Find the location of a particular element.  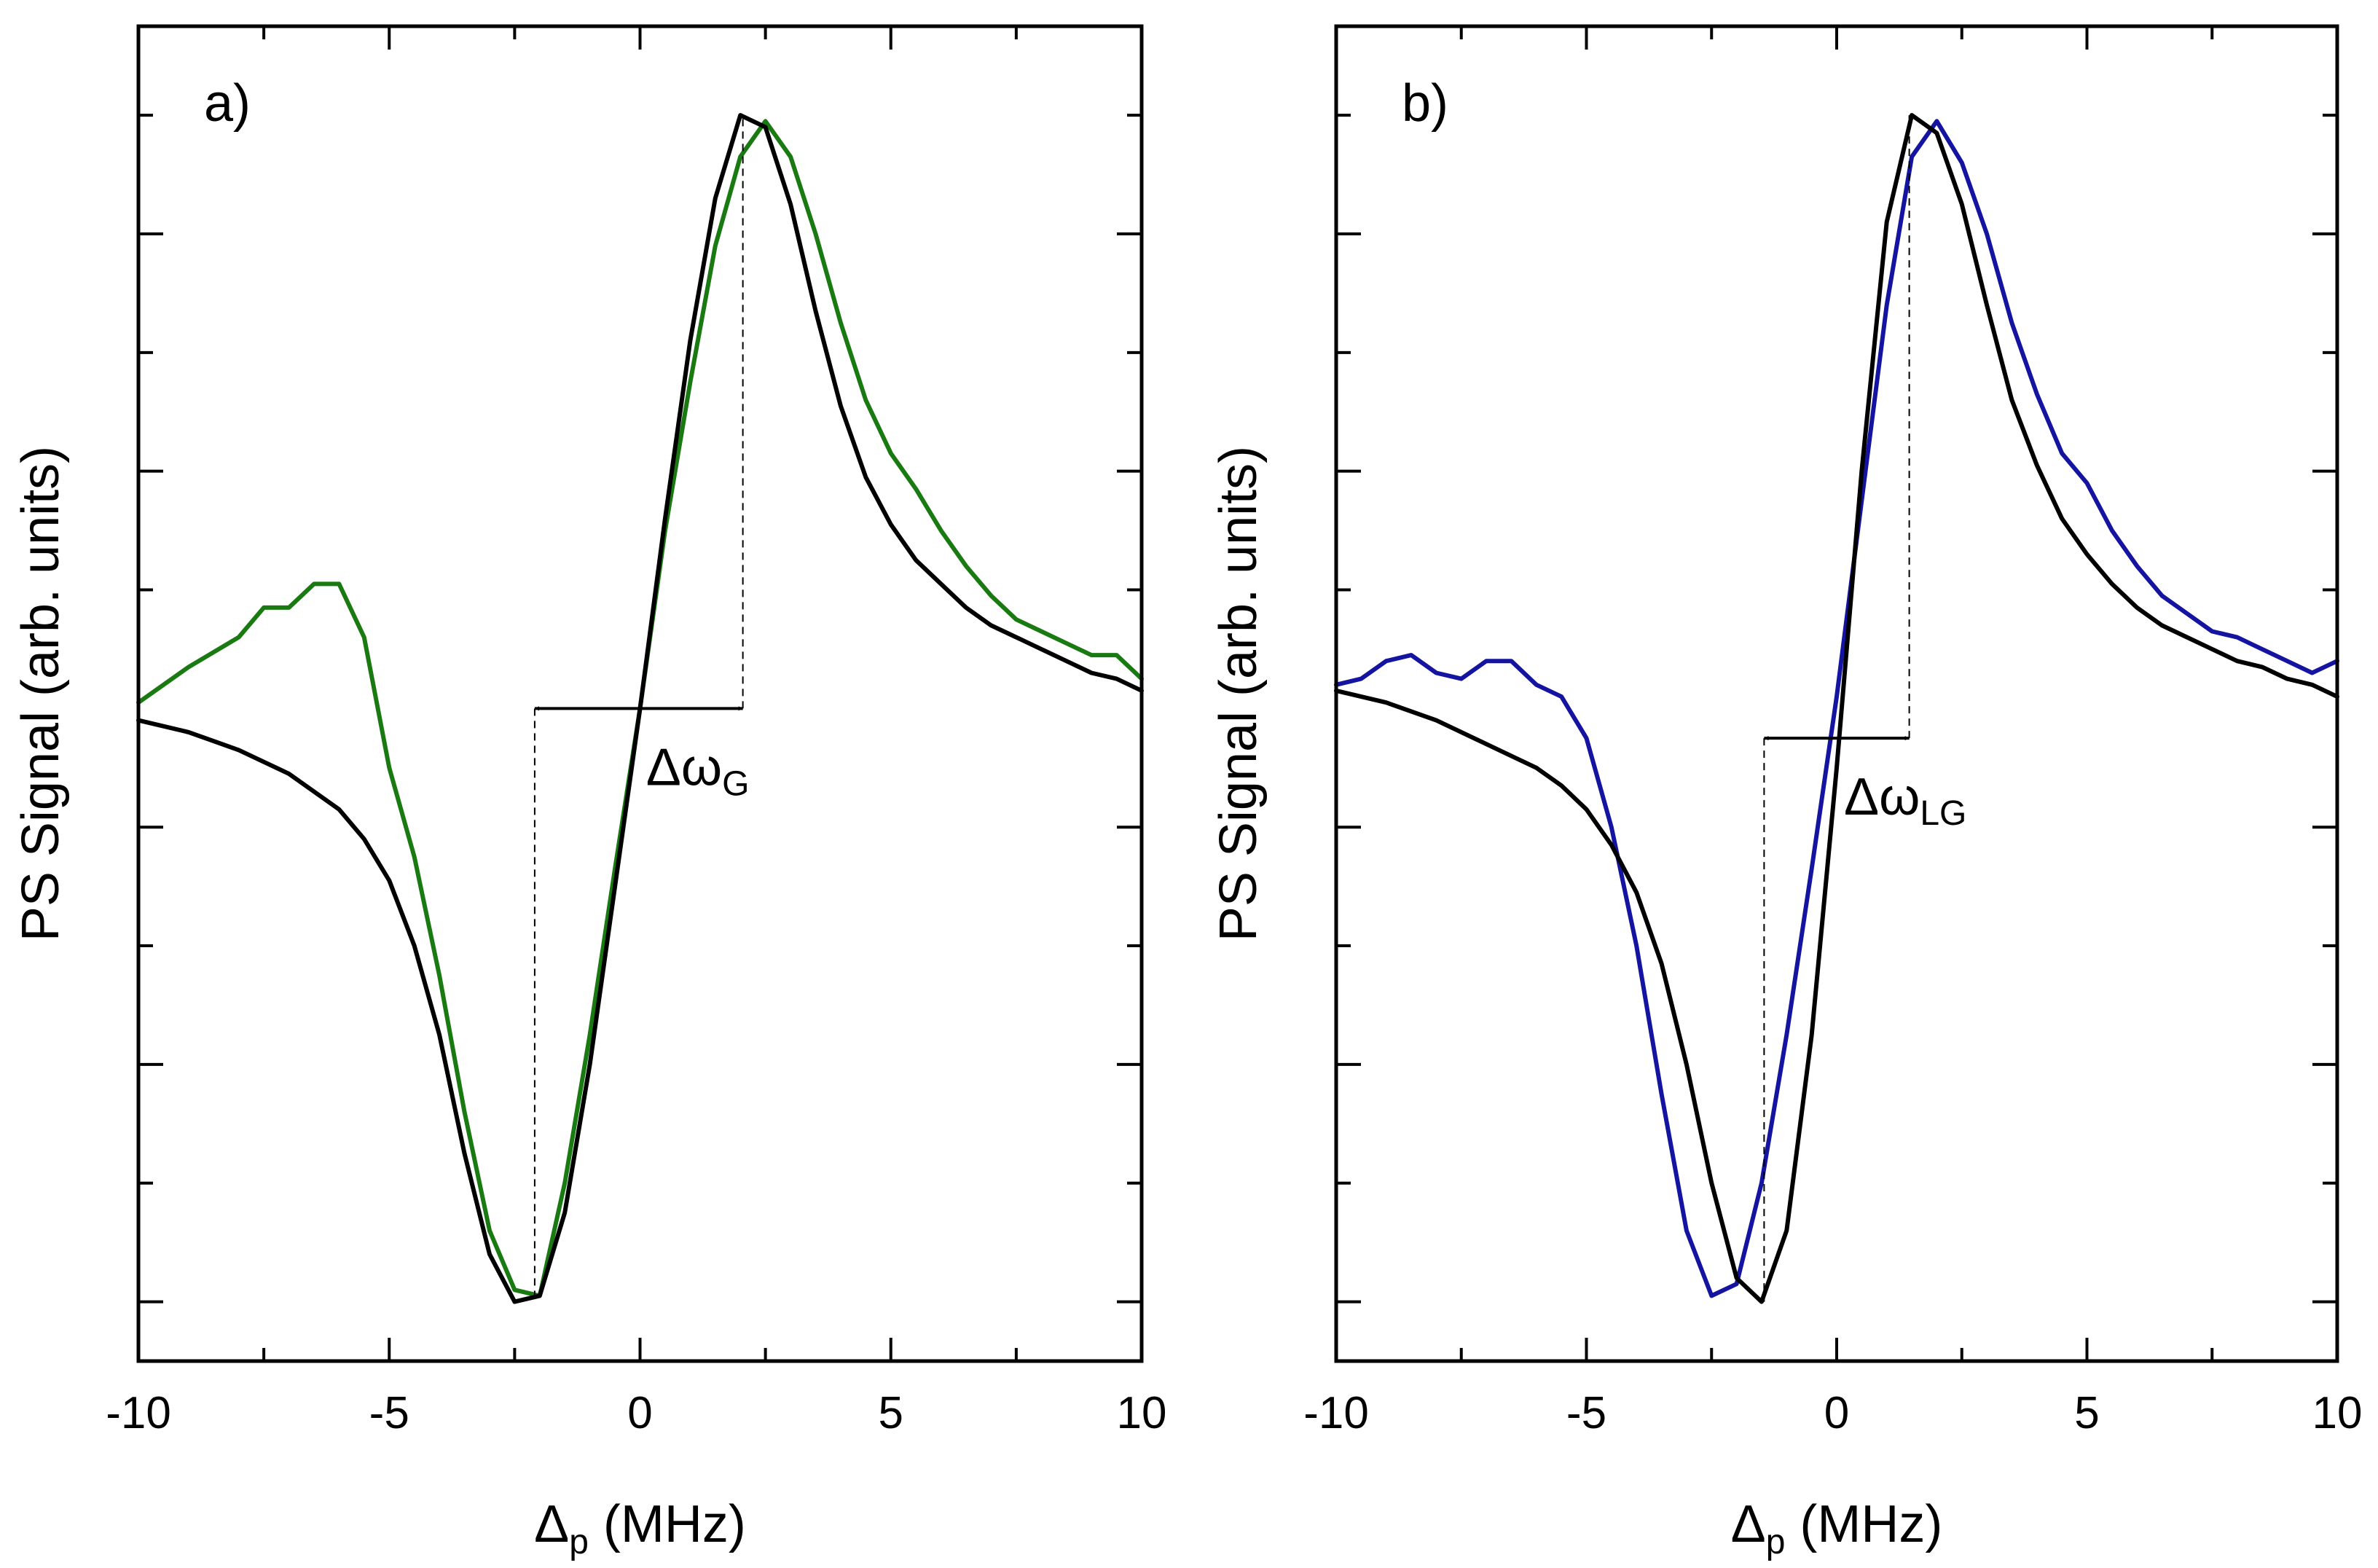

panel-label: a) is located at coordinates (227, 103).